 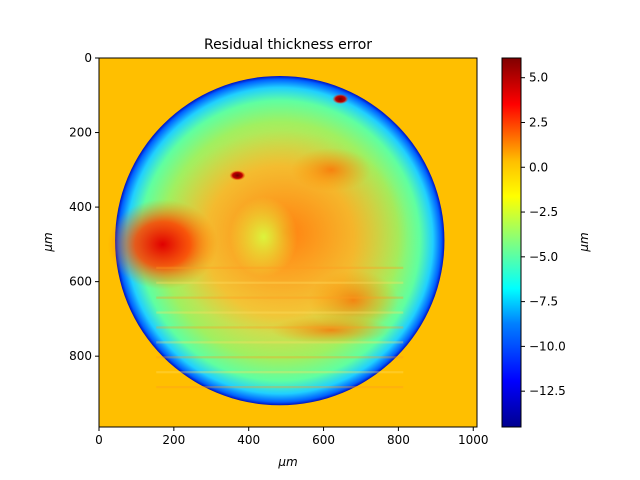 I want to click on y-tick-label: 0, so click(x=88, y=58).